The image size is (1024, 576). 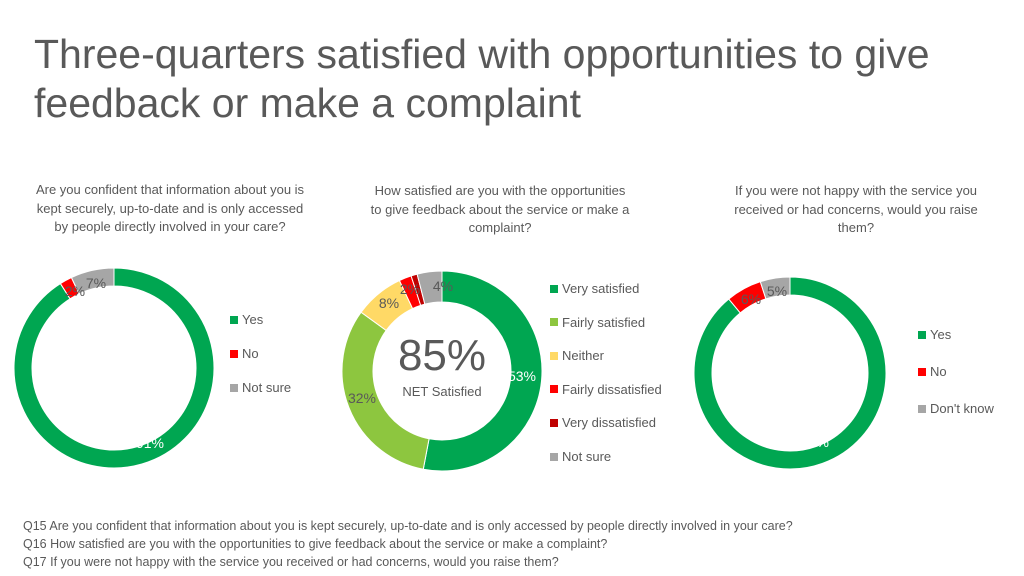 I want to click on legend-item-don-t-know: Don't know, so click(x=956, y=408).